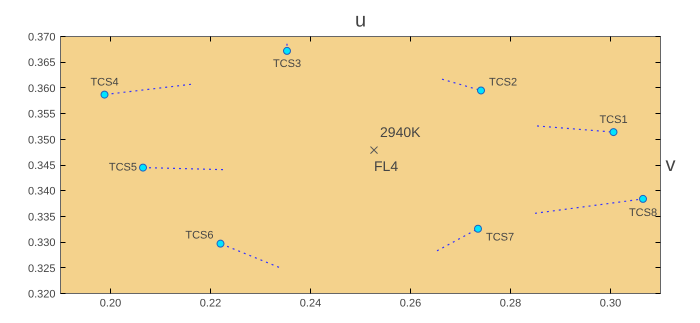 Image resolution: width=700 pixels, height=323 pixels. Describe the element at coordinates (287, 64) in the screenshot. I see `annotation: TCS3` at that location.